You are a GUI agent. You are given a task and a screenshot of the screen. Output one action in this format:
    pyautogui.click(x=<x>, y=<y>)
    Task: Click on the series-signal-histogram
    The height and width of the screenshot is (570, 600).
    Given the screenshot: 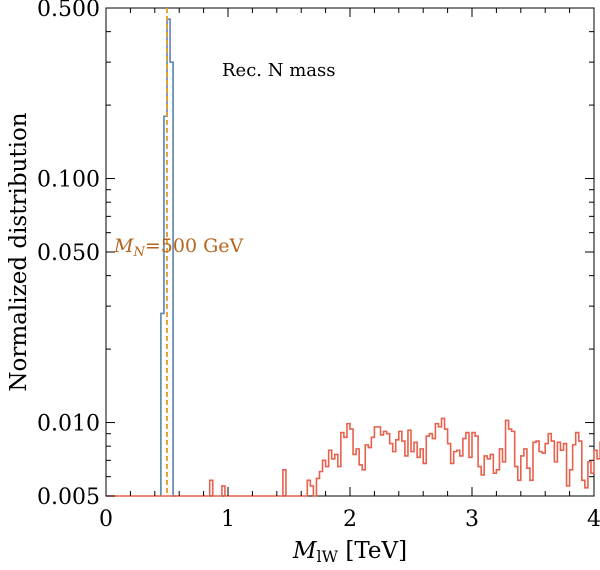 What is the action you would take?
    pyautogui.click(x=168, y=257)
    